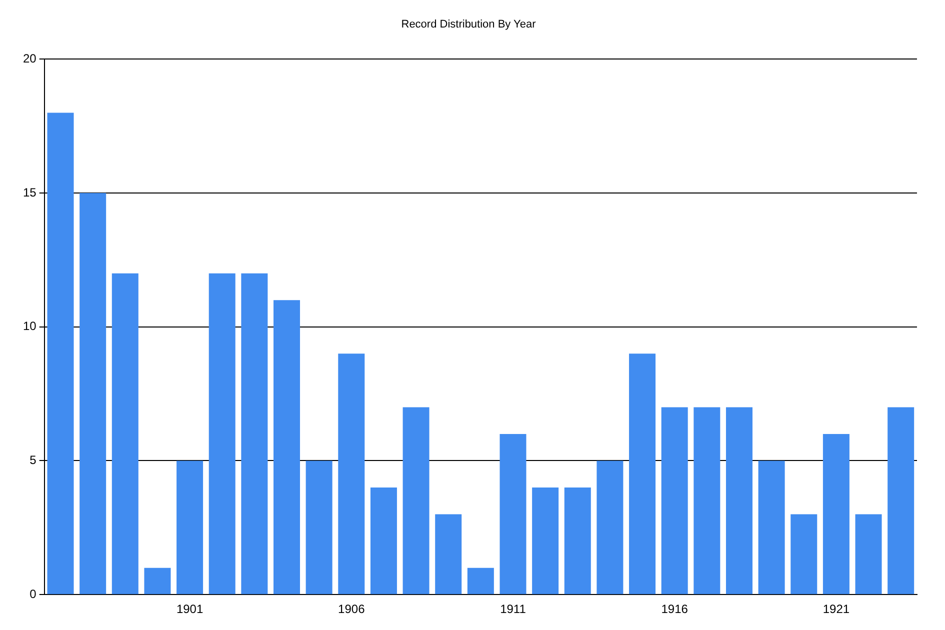  What do you see at coordinates (190, 609) in the screenshot?
I see `x-tick-label: 1901` at bounding box center [190, 609].